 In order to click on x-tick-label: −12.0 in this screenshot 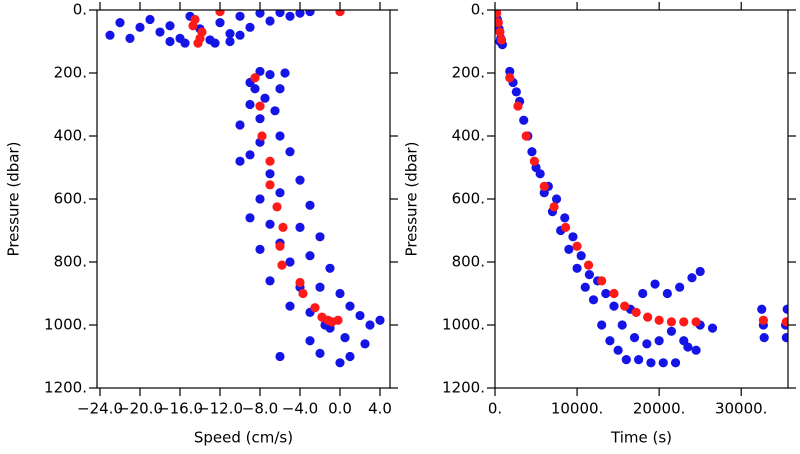, I will do `click(220, 409)`.